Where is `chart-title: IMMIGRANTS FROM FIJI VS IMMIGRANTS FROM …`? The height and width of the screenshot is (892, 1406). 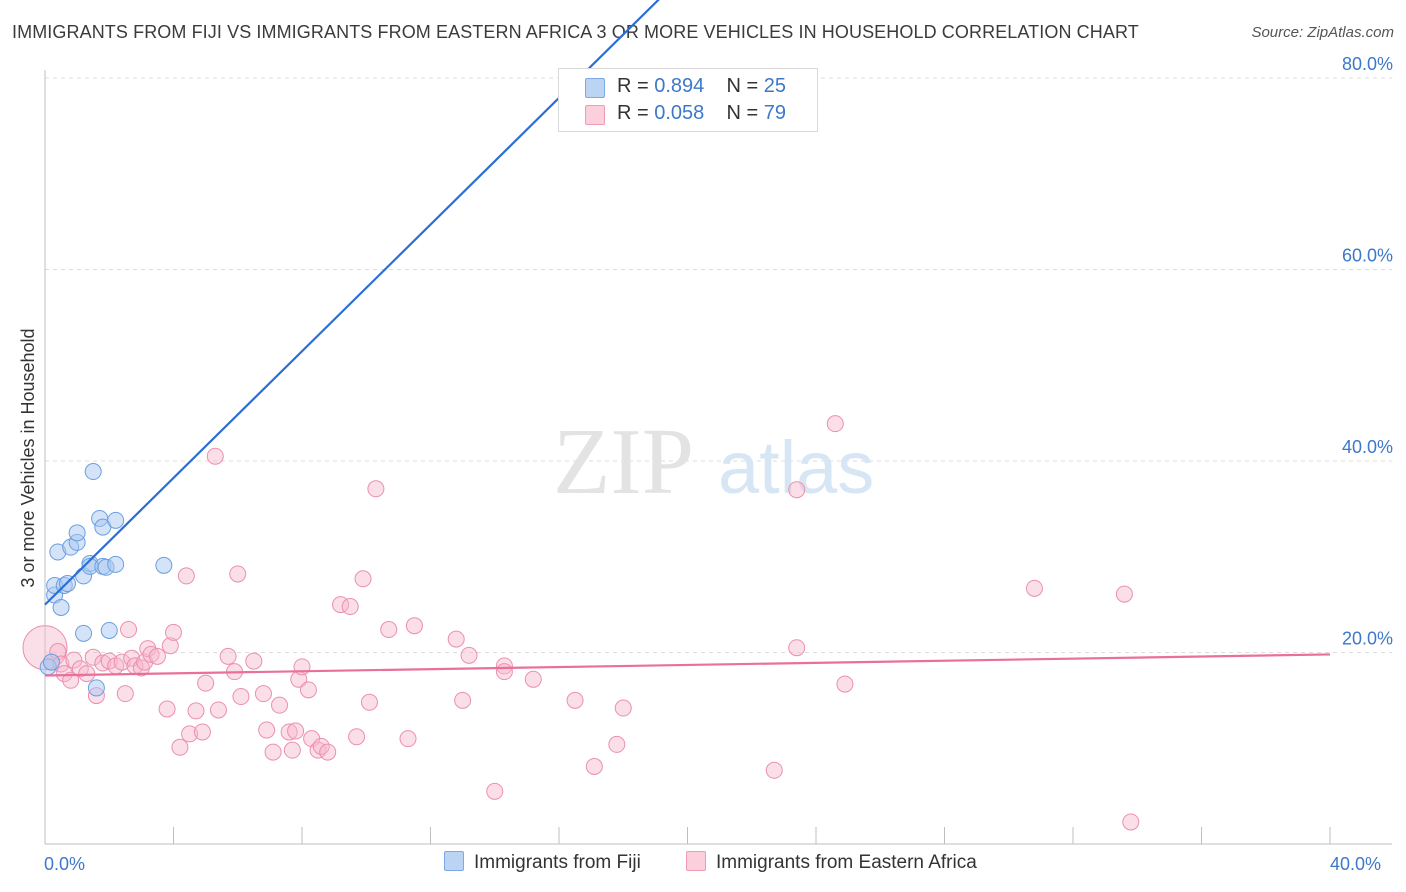 chart-title: IMMIGRANTS FROM FIJI VS IMMIGRANTS FROM … is located at coordinates (575, 32).